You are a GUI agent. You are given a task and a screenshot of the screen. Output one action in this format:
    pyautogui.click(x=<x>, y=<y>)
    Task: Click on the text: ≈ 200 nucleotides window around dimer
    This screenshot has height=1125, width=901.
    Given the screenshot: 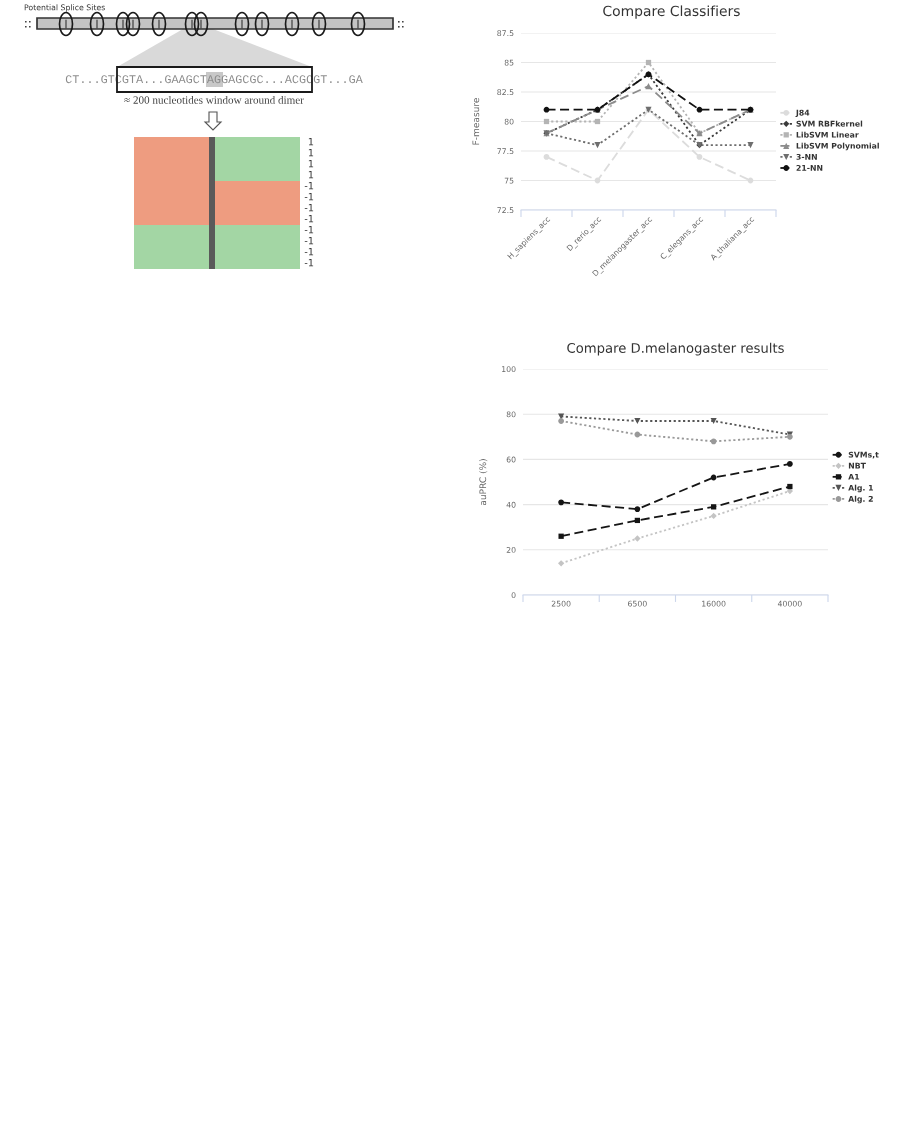 What is the action you would take?
    pyautogui.click(x=214, y=99)
    